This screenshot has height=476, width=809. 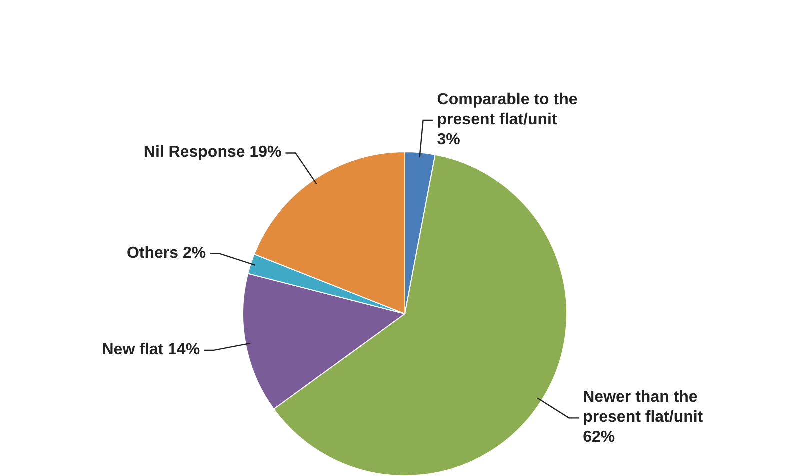 What do you see at coordinates (448, 140) in the screenshot?
I see `data-label: 3%` at bounding box center [448, 140].